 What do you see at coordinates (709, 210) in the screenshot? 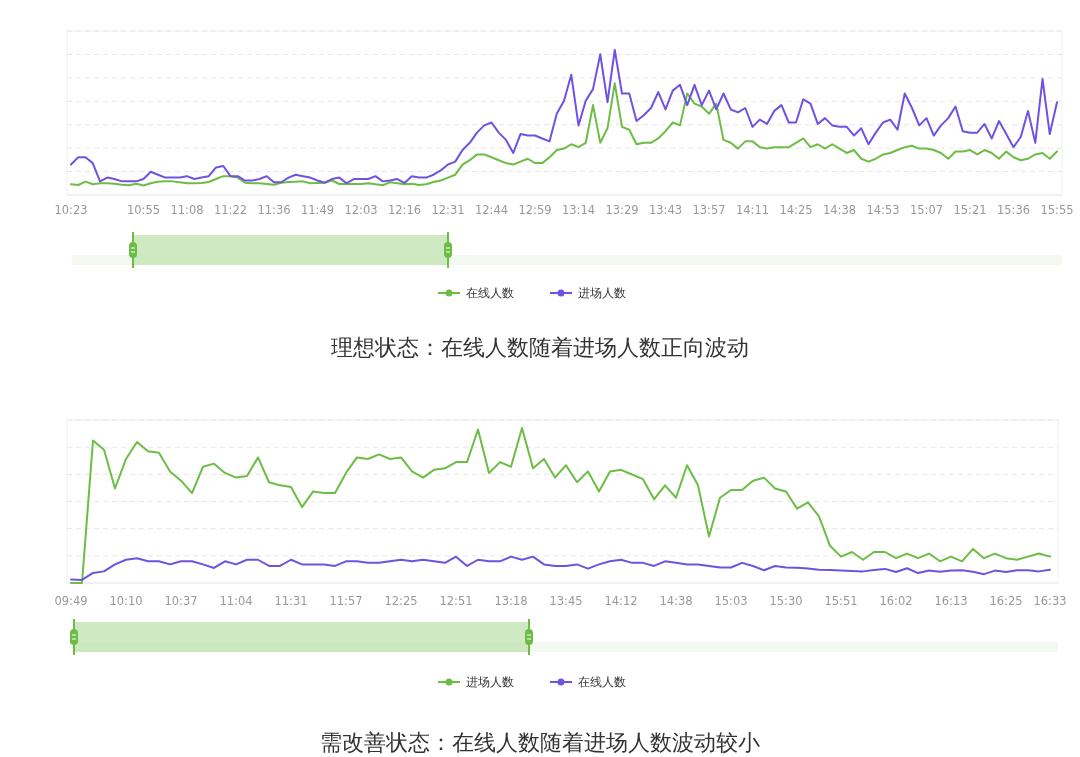
I see `x-tick-label: 13:57` at bounding box center [709, 210].